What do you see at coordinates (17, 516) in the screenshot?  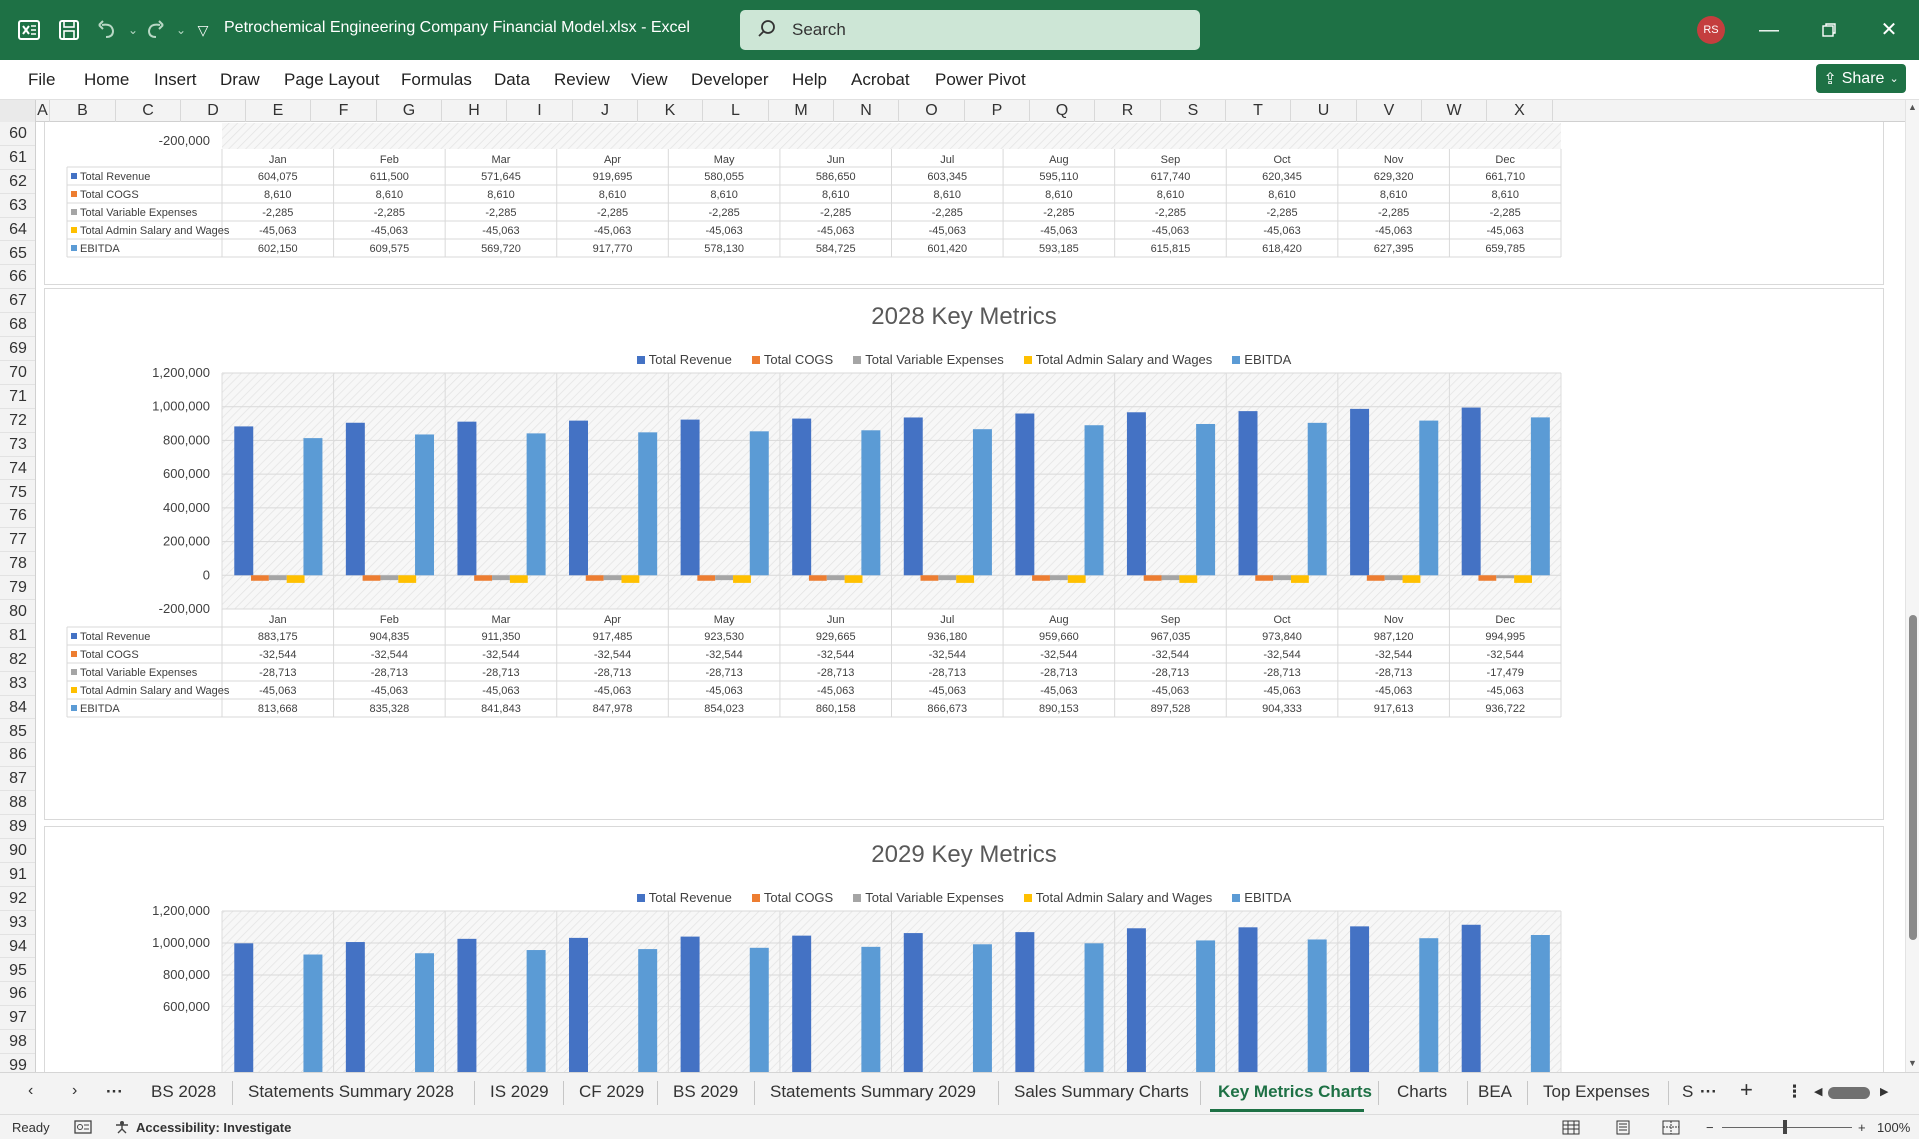 I see `row-header-76: 76` at bounding box center [17, 516].